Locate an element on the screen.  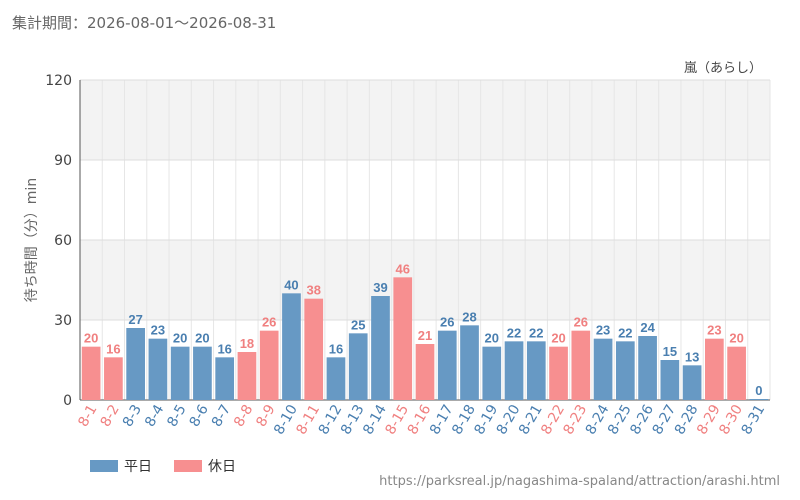
y-tick-label: 90 is located at coordinates (63, 161).